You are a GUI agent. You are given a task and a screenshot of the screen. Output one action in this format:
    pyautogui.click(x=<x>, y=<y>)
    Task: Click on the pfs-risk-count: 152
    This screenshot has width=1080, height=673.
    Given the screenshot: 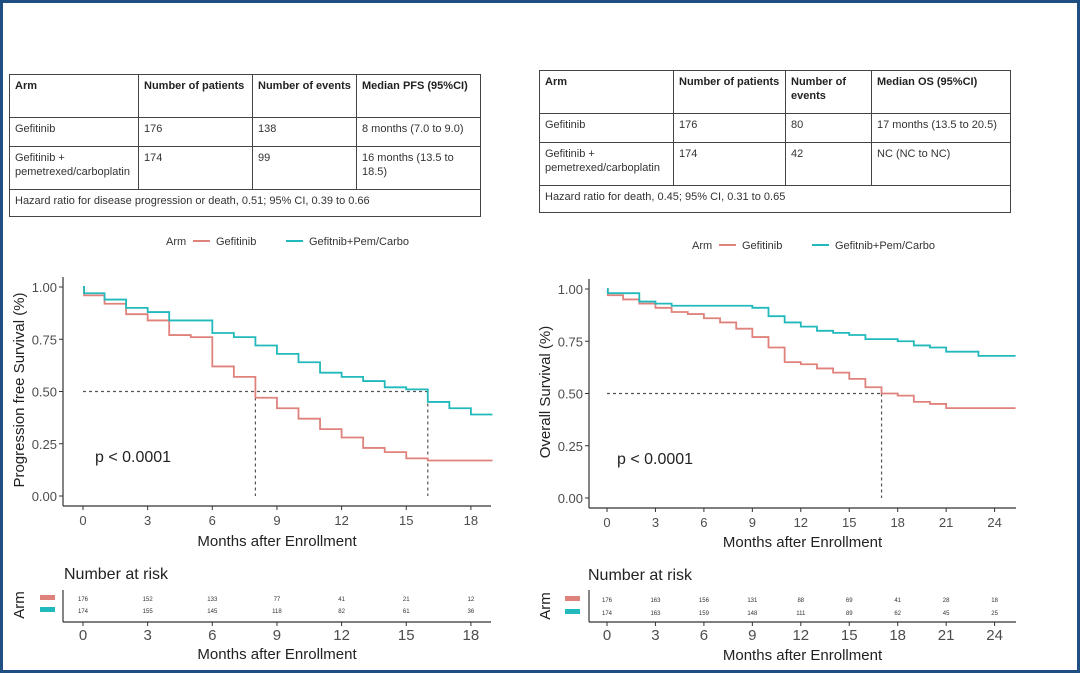 What is the action you would take?
    pyautogui.click(x=148, y=600)
    